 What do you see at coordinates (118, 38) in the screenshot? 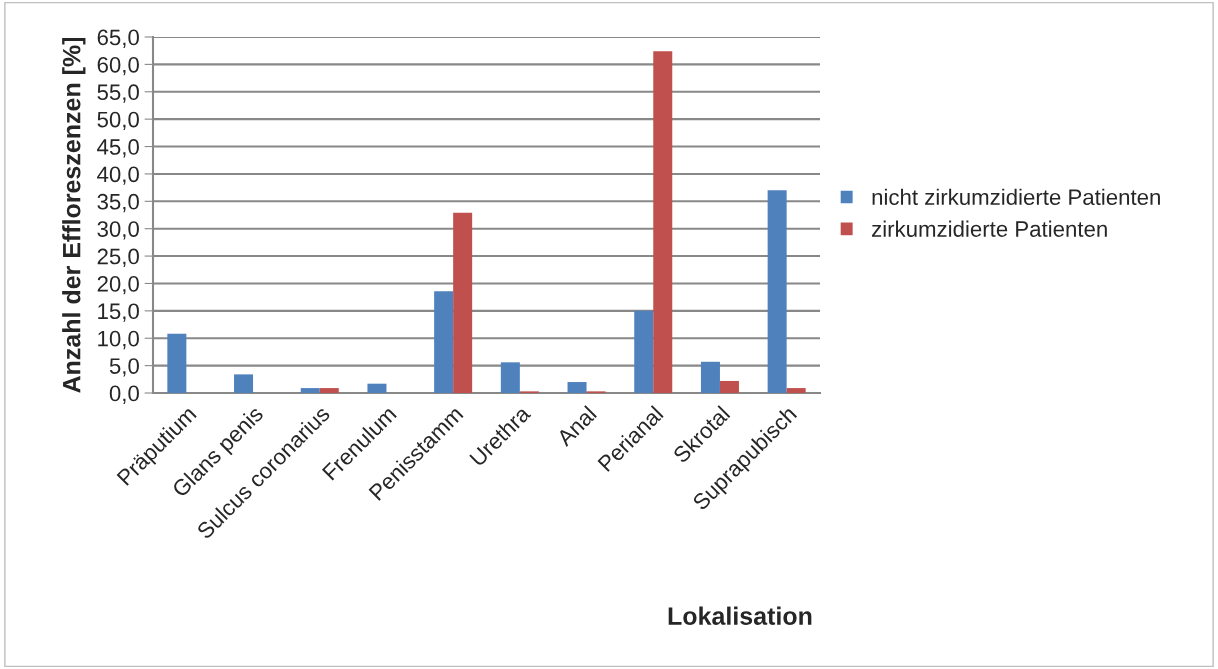
I see `y-tick-label: 65,0` at bounding box center [118, 38].